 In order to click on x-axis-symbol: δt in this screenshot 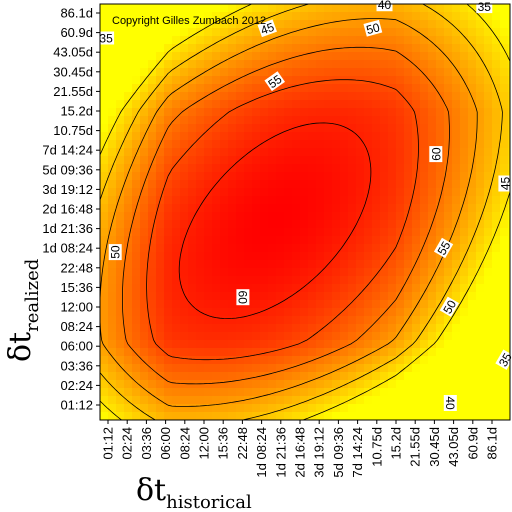, I will do `click(151, 490)`.